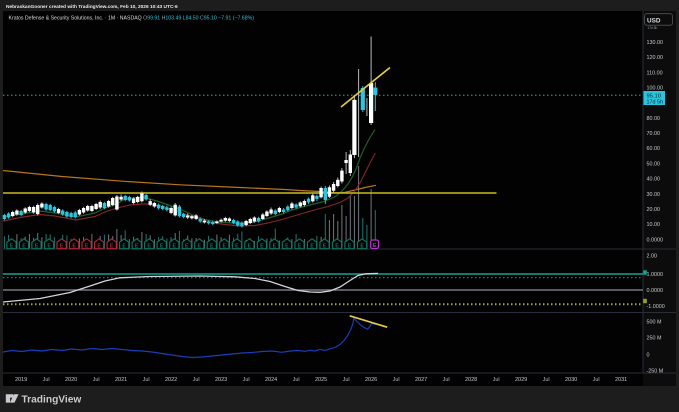  What do you see at coordinates (655, 43) in the screenshot?
I see `svg-text: 130.00` at bounding box center [655, 43].